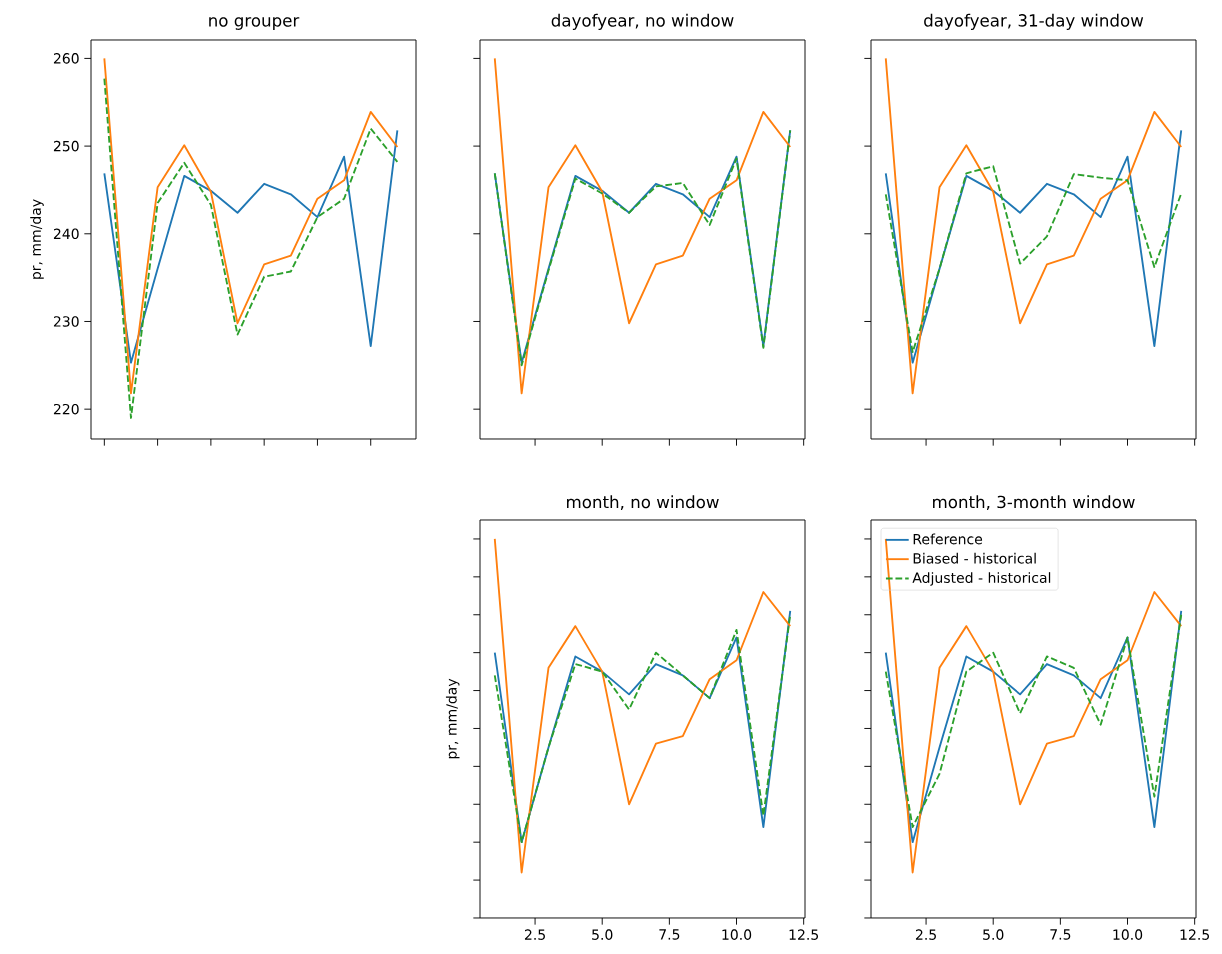 This screenshot has width=1222, height=954. I want to click on line-series, so click(251, 246).